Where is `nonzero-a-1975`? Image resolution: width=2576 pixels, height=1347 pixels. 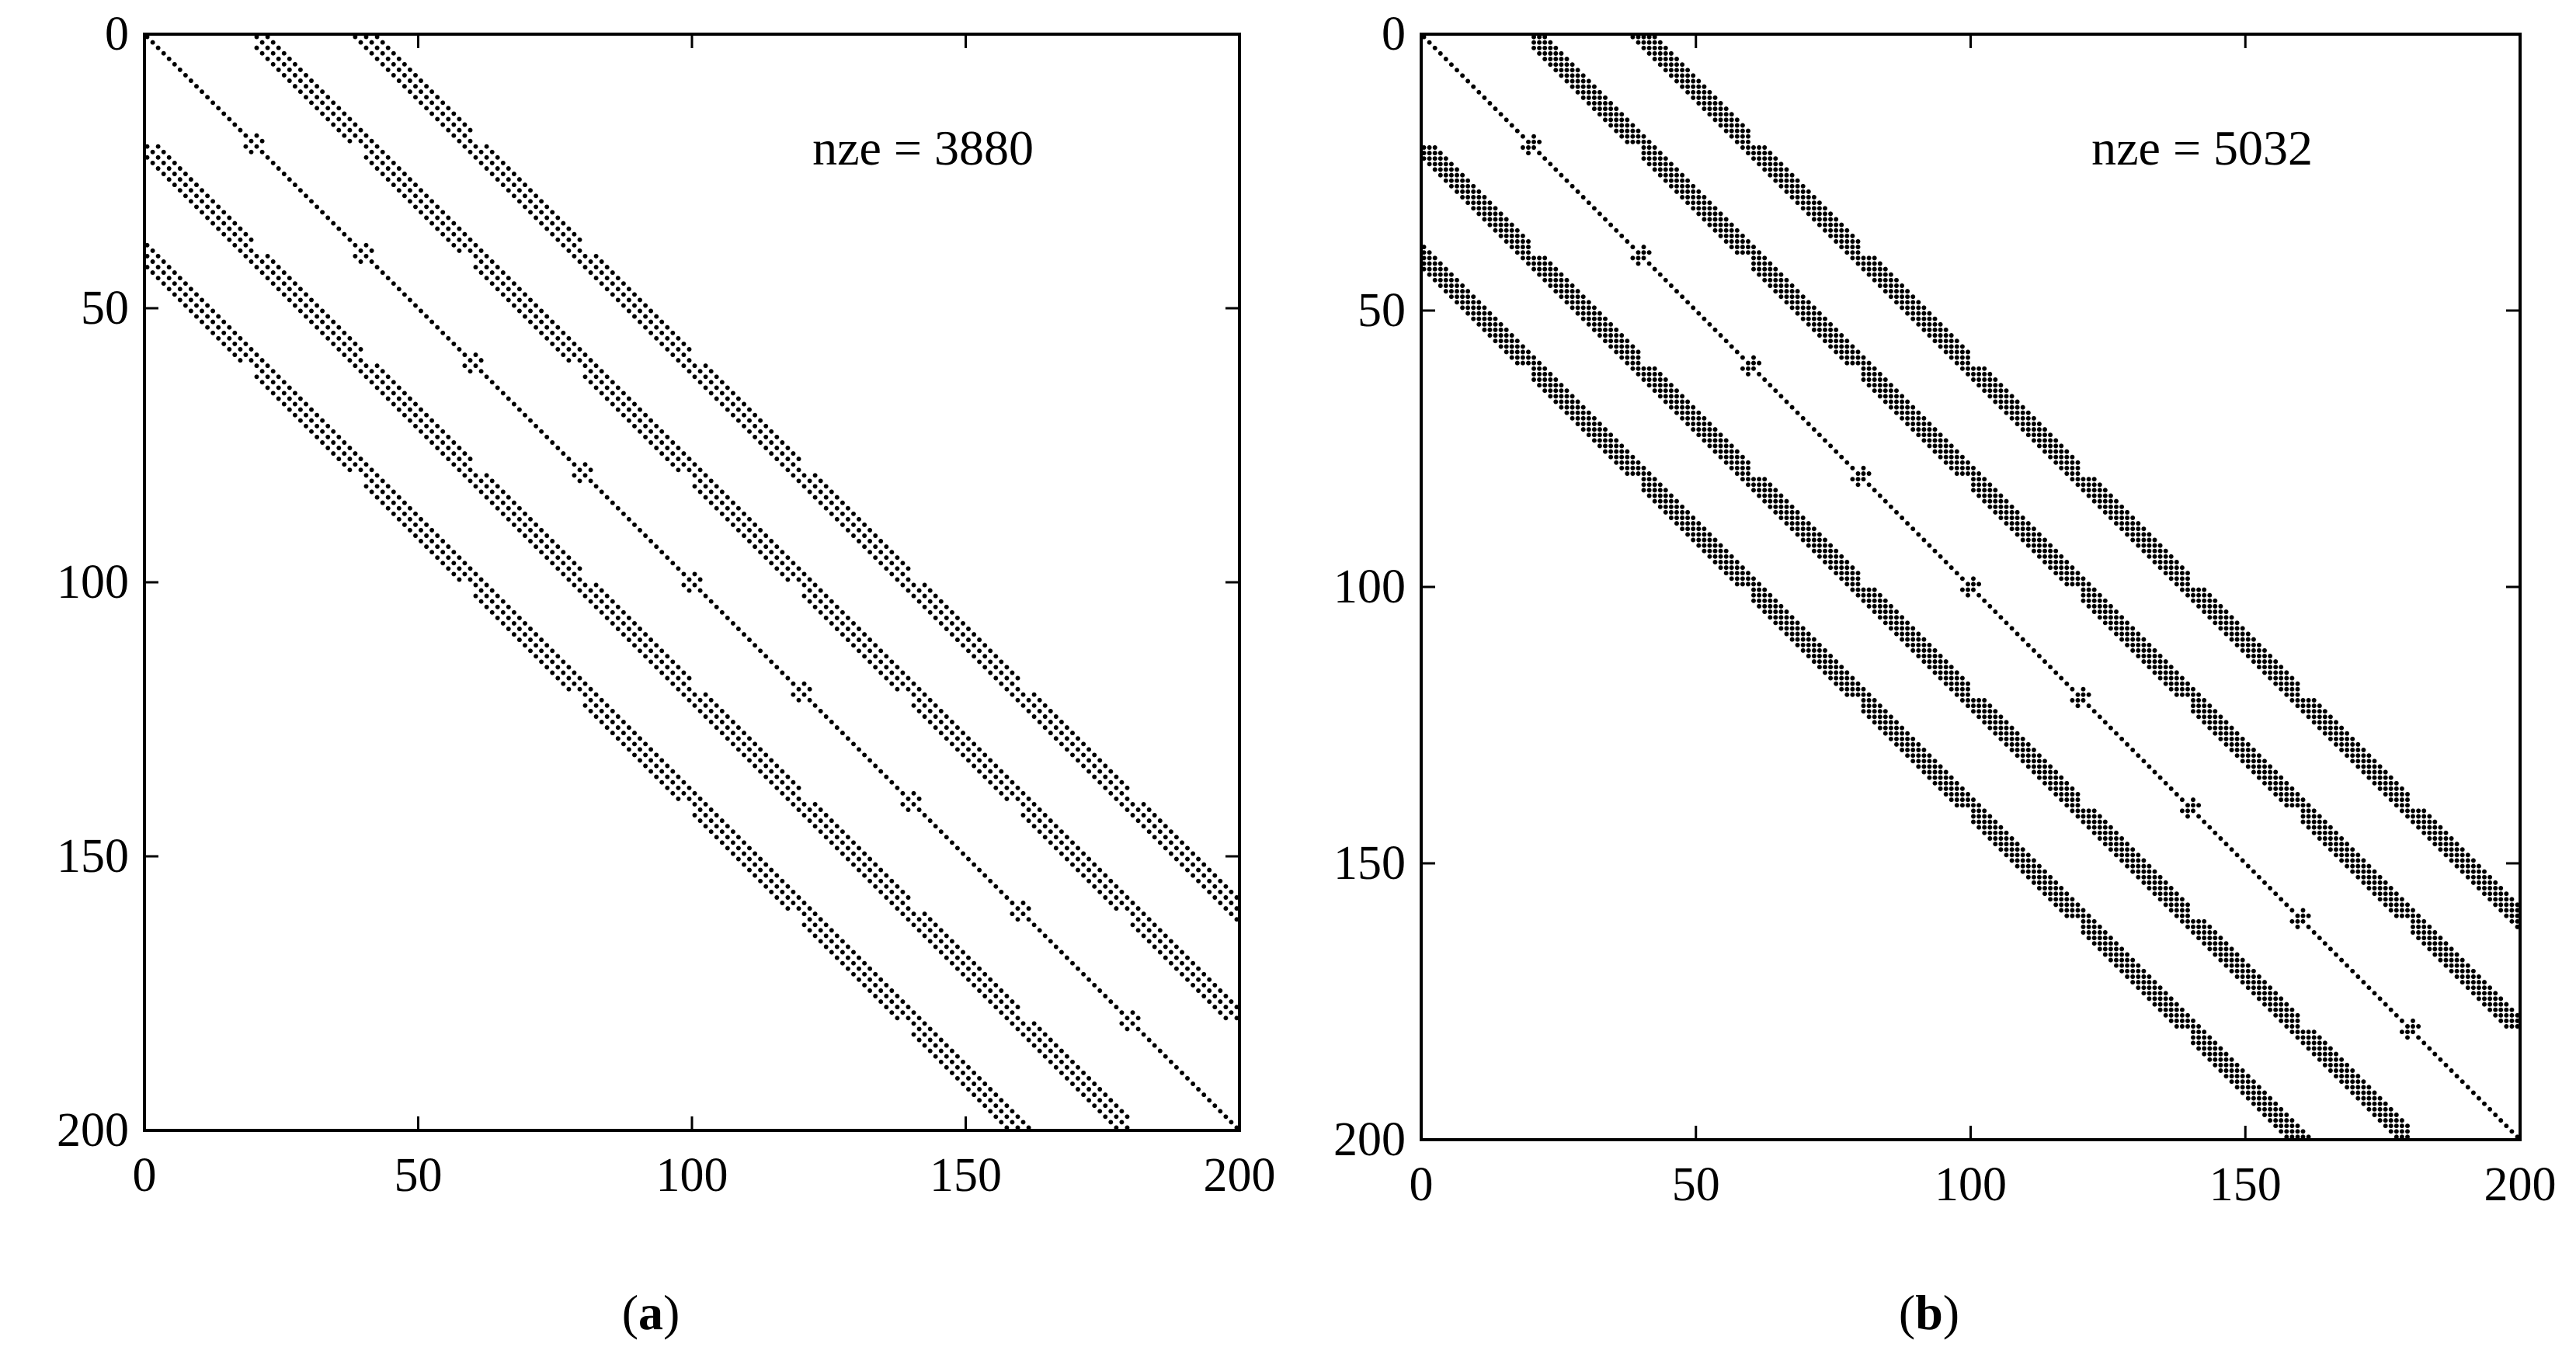
nonzero-a-1975 is located at coordinates (957, 968).